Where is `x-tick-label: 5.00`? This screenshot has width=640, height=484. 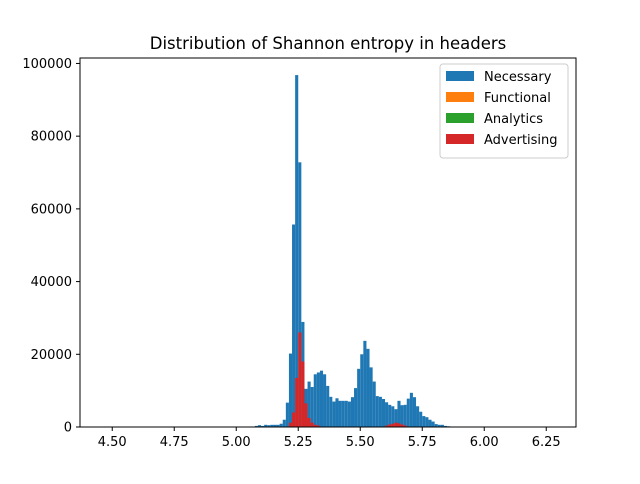 x-tick-label: 5.00 is located at coordinates (236, 442).